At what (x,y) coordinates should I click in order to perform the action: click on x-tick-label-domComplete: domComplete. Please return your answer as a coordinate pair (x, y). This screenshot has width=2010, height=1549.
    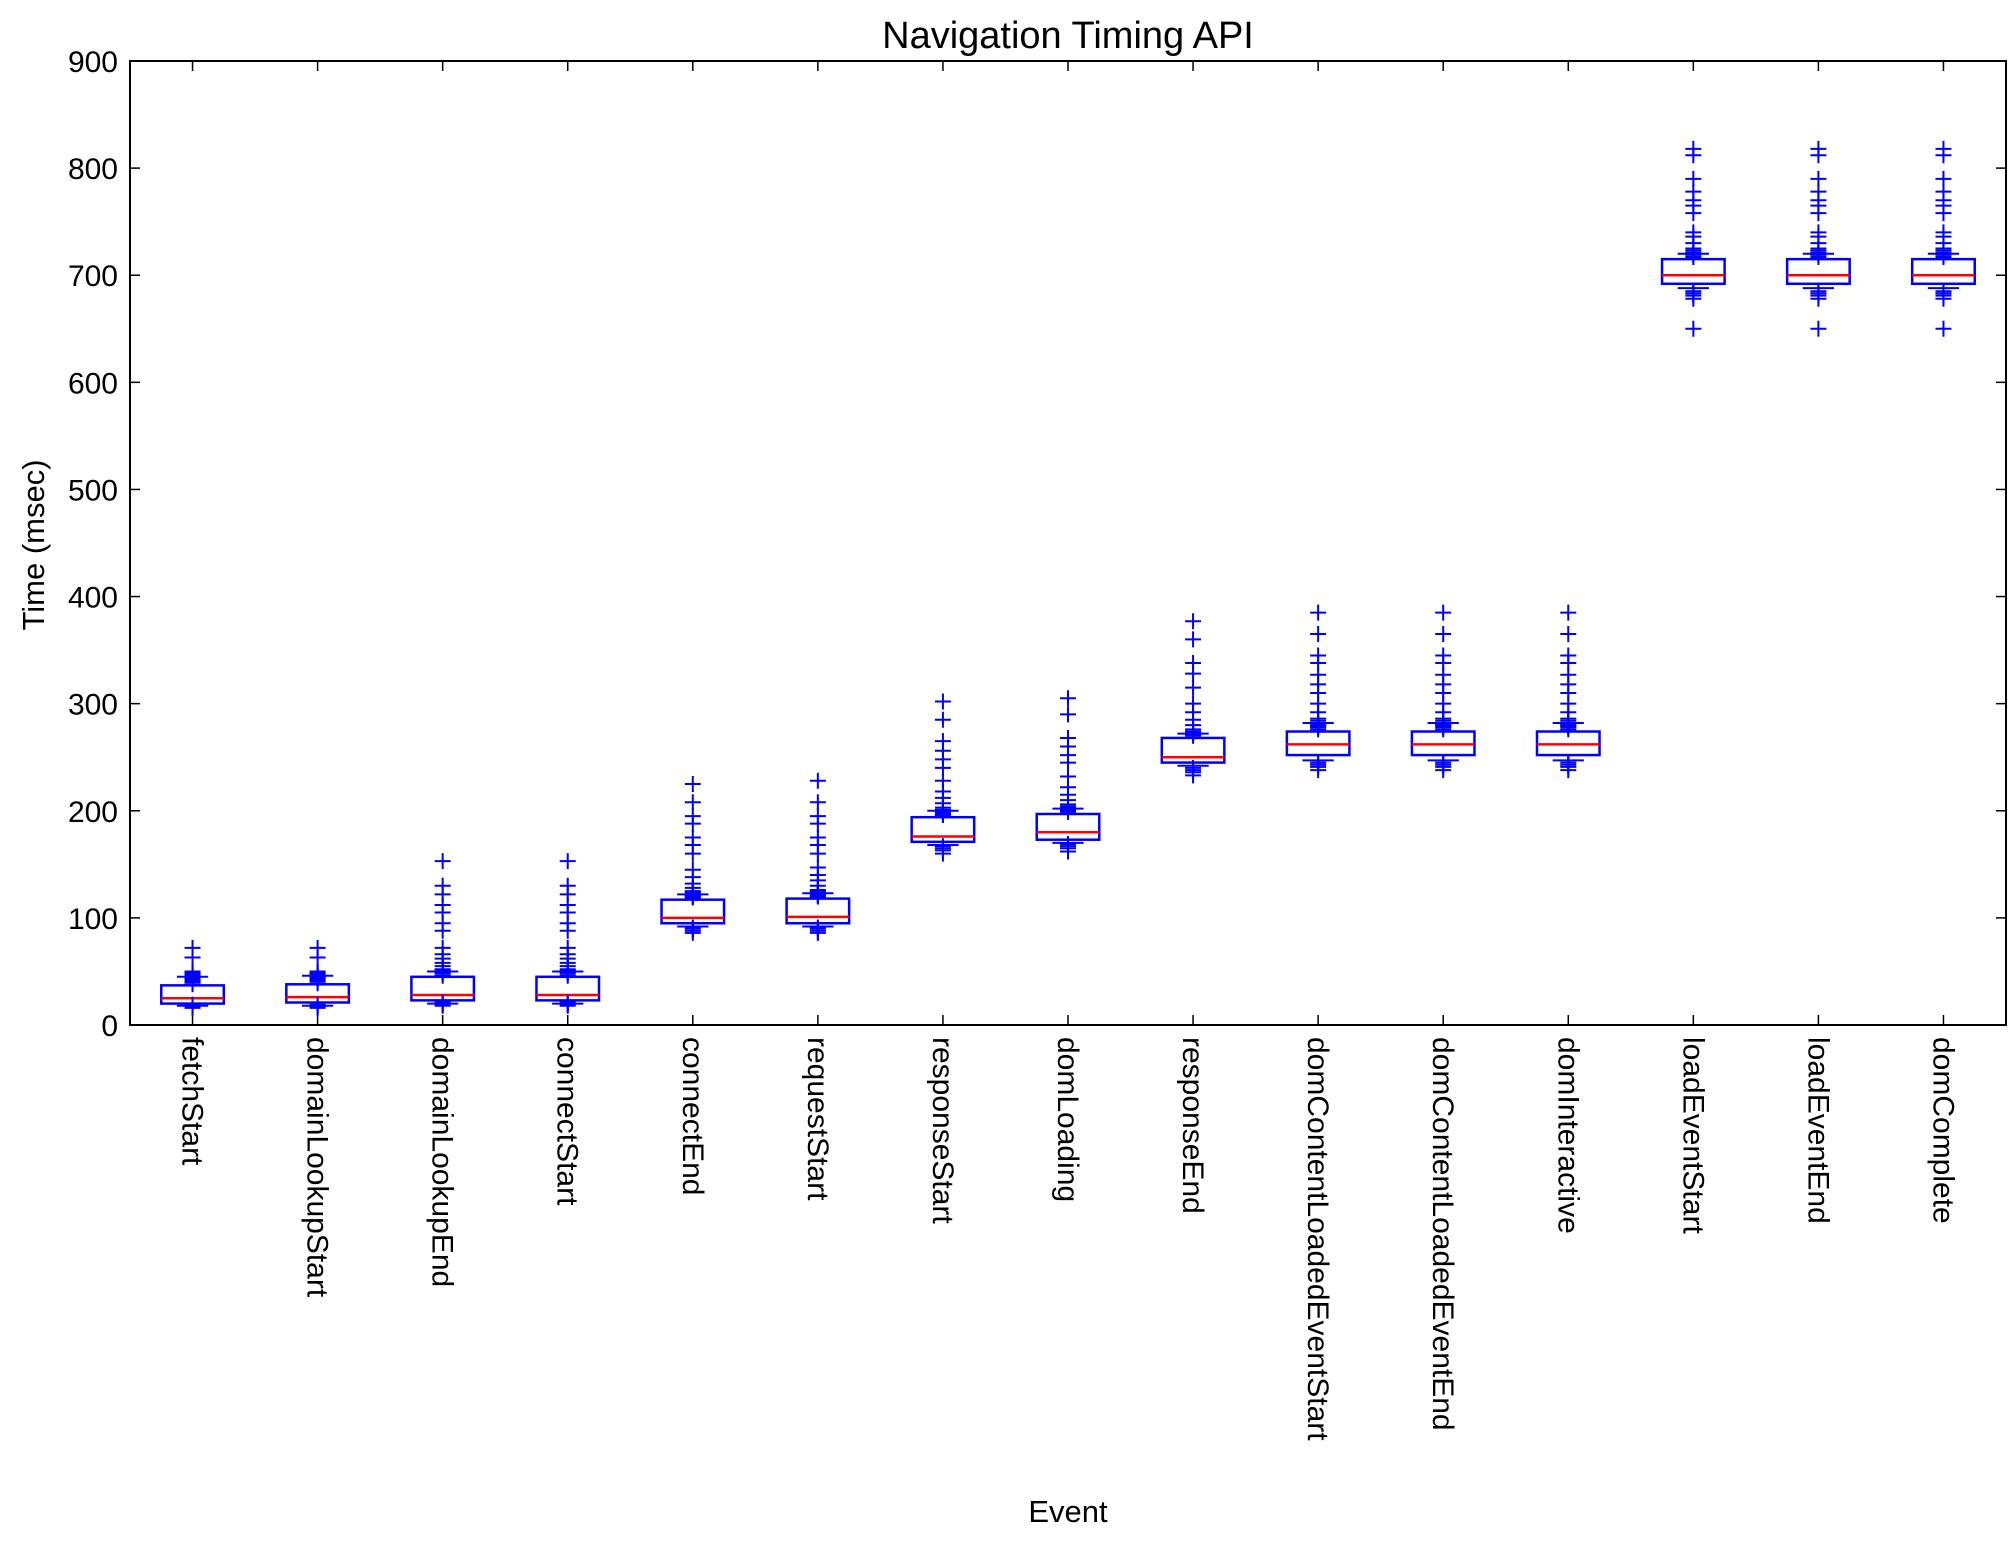
    Looking at the image, I should click on (1942, 1130).